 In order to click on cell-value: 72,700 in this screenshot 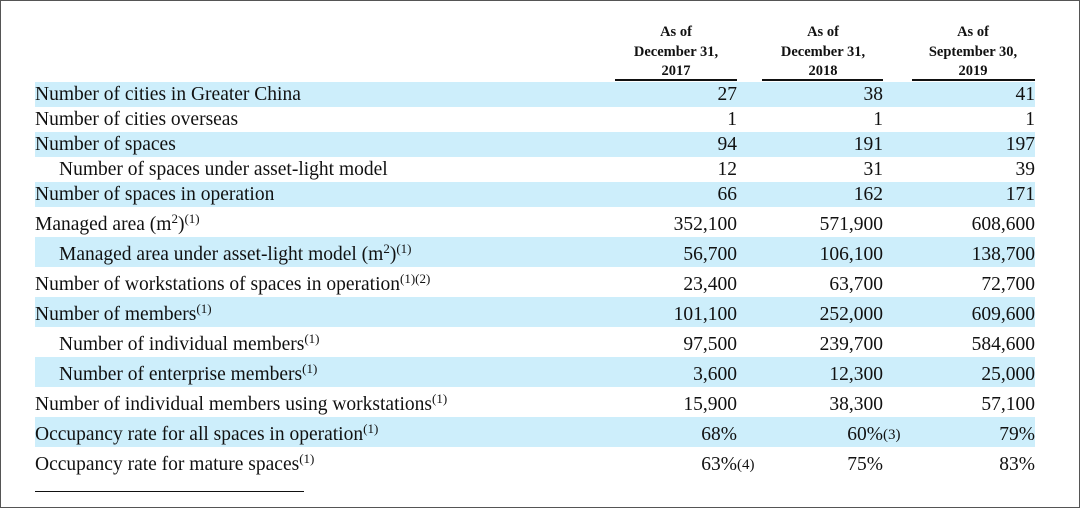, I will do `click(1008, 285)`.